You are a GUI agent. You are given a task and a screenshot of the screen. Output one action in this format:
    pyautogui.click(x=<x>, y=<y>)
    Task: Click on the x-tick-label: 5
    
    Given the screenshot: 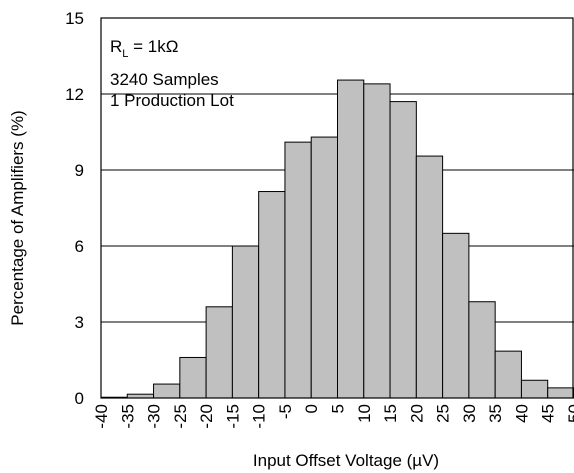 What is the action you would take?
    pyautogui.click(x=338, y=408)
    